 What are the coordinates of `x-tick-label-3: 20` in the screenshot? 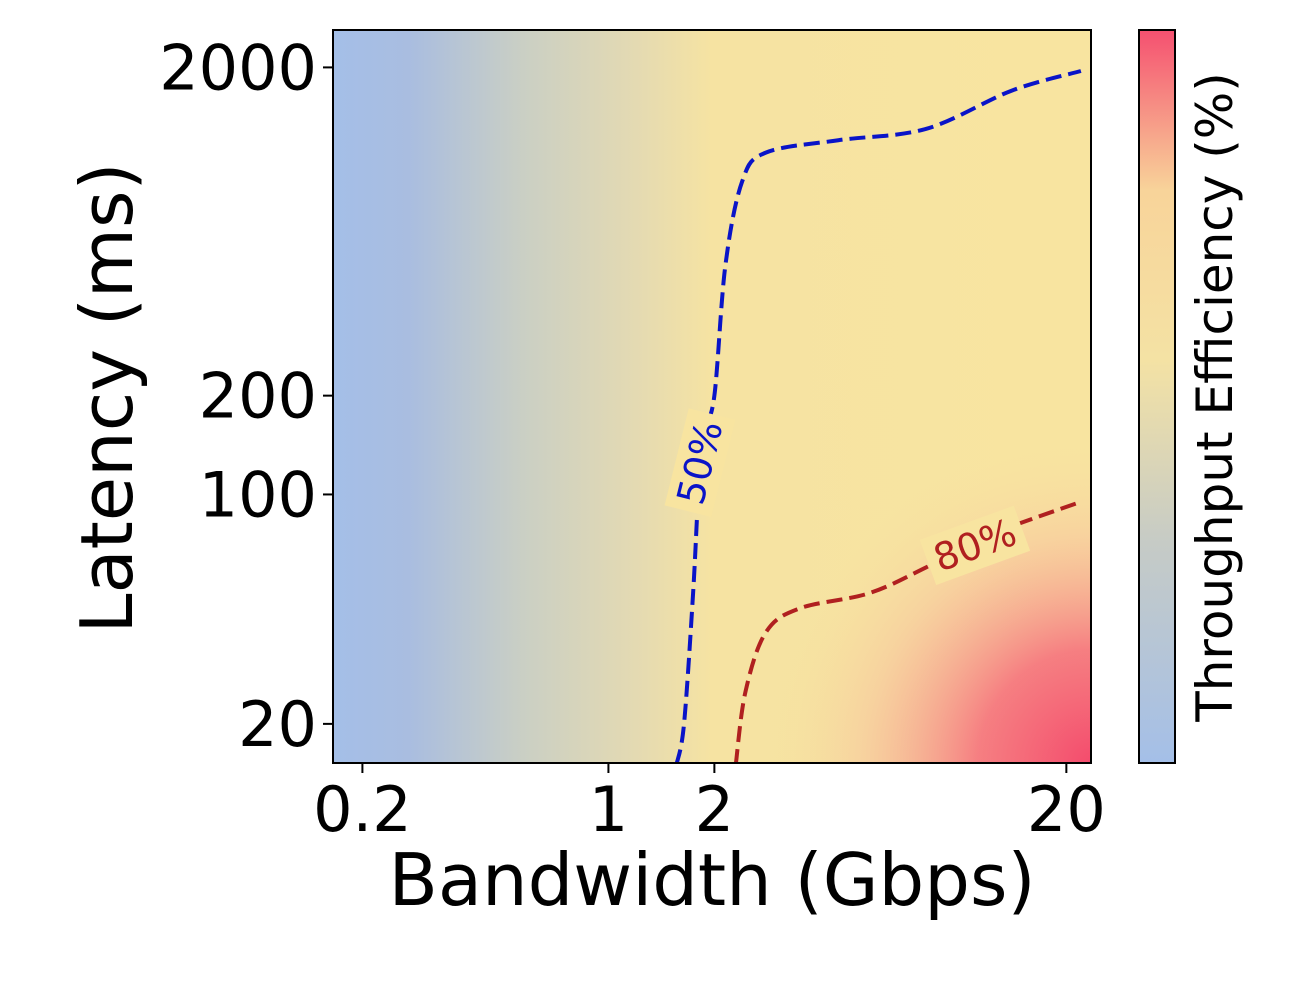 It's located at (1066, 809).